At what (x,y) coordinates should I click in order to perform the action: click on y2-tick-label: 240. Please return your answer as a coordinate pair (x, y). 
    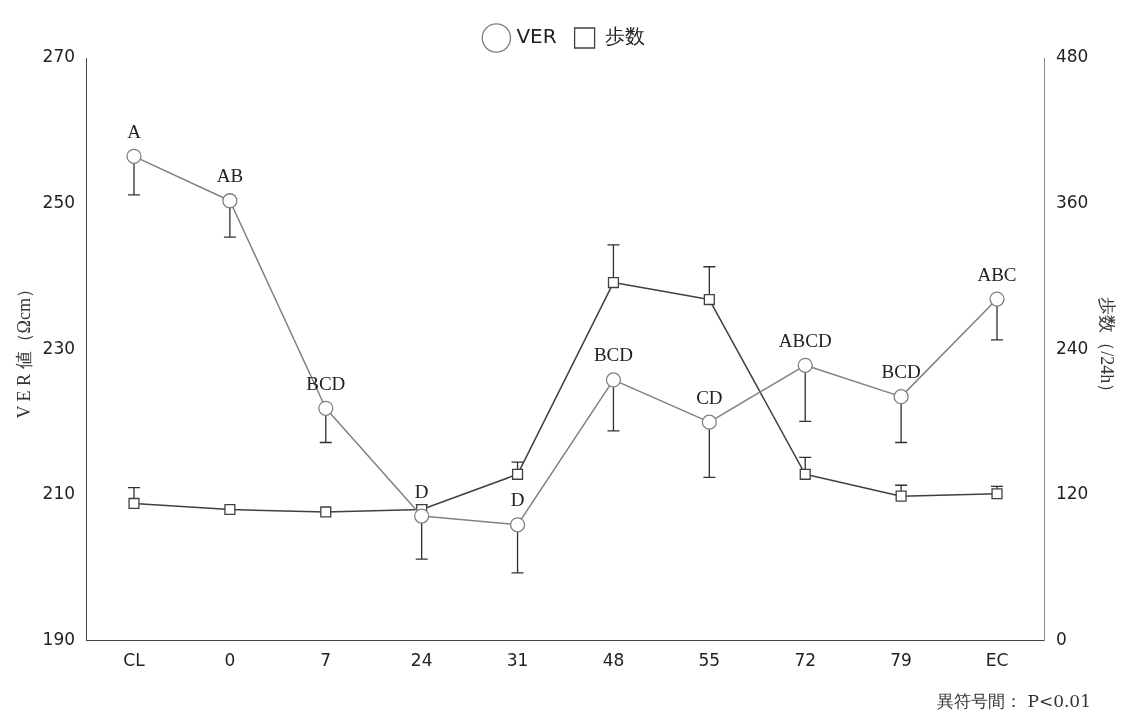
    Looking at the image, I should click on (1072, 347).